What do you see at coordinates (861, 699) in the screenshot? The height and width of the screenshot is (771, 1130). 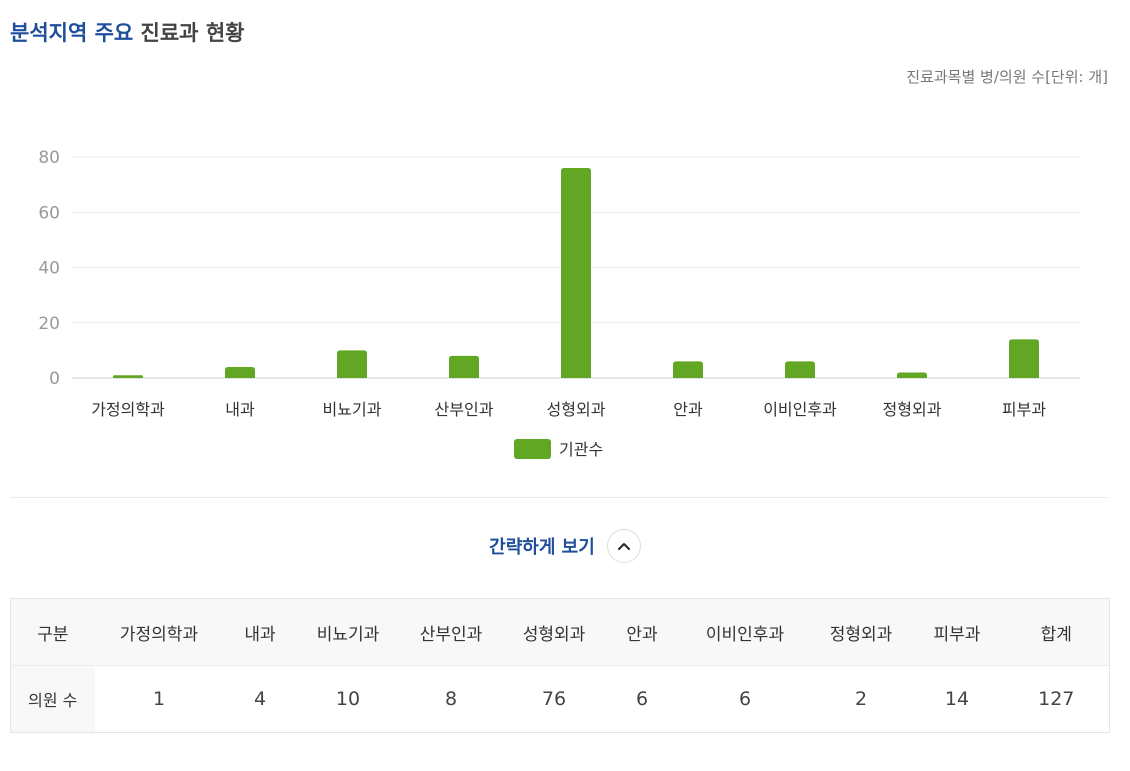 I see `table-cell: 2` at bounding box center [861, 699].